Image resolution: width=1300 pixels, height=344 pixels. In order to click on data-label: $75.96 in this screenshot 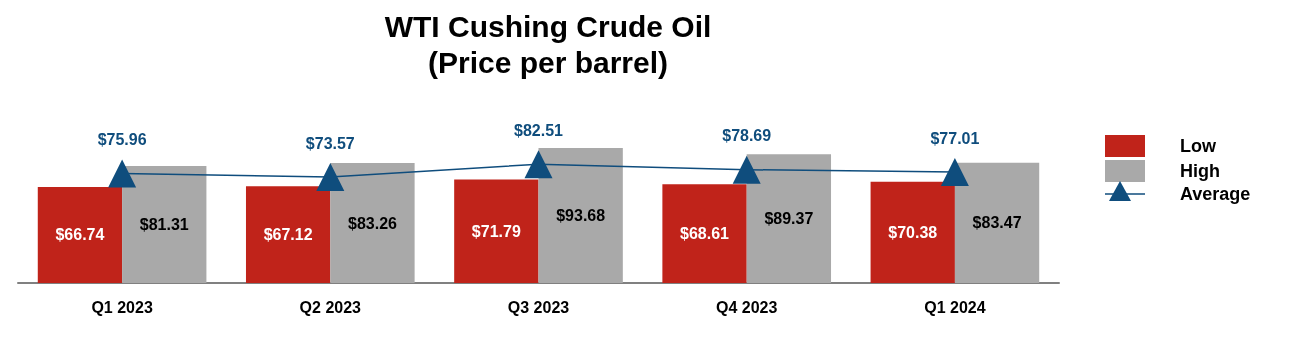, I will do `click(122, 140)`.